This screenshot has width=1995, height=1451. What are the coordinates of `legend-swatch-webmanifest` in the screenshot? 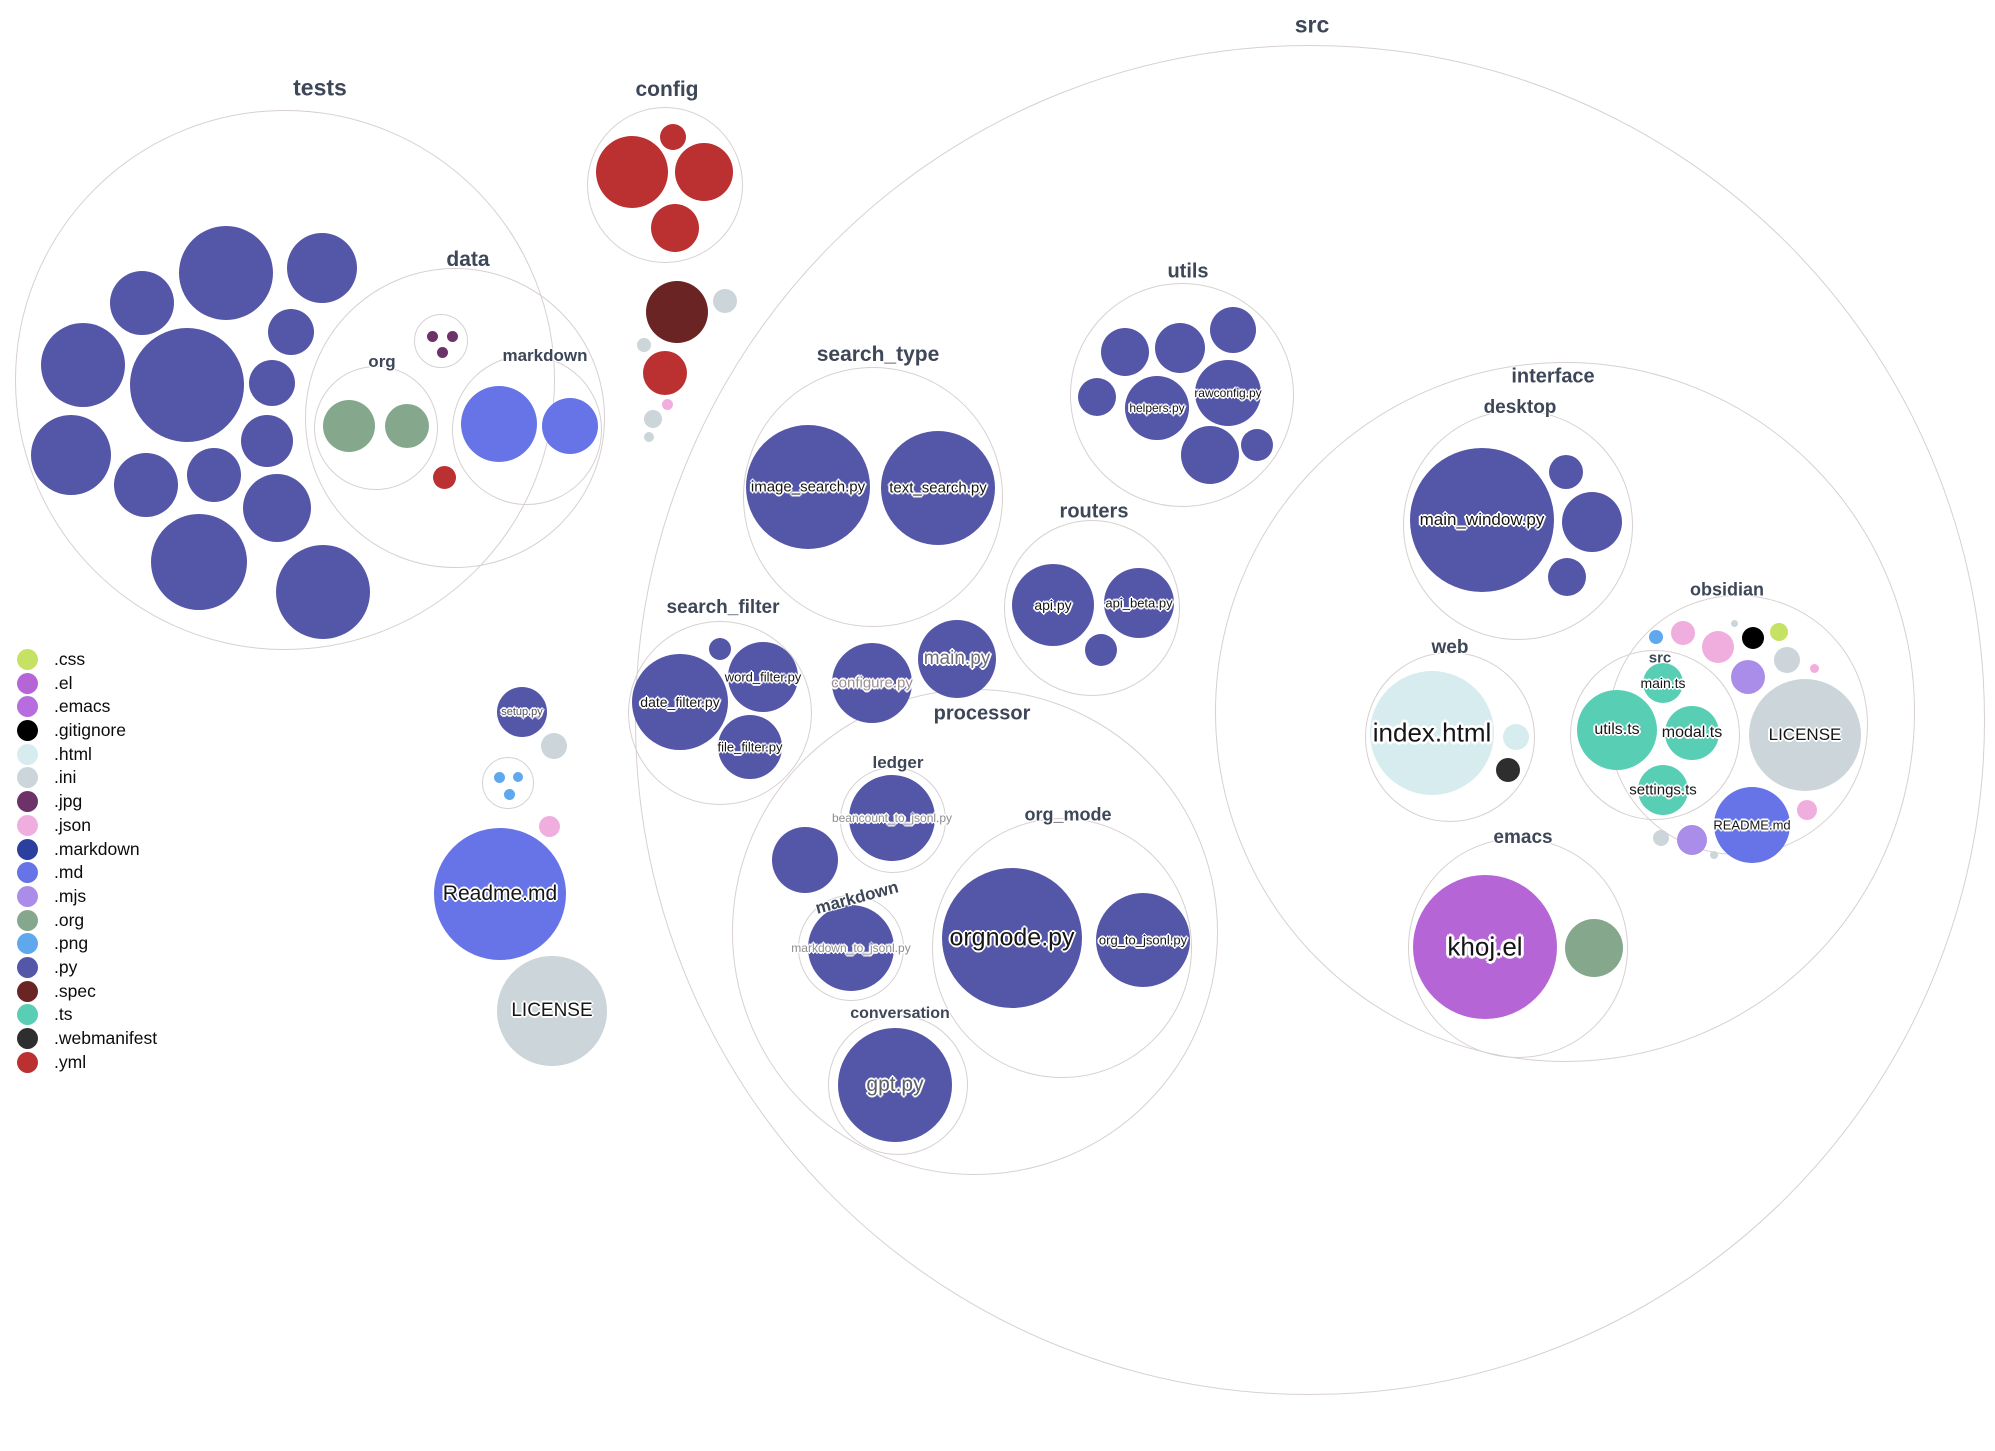 It's located at (27, 1038).